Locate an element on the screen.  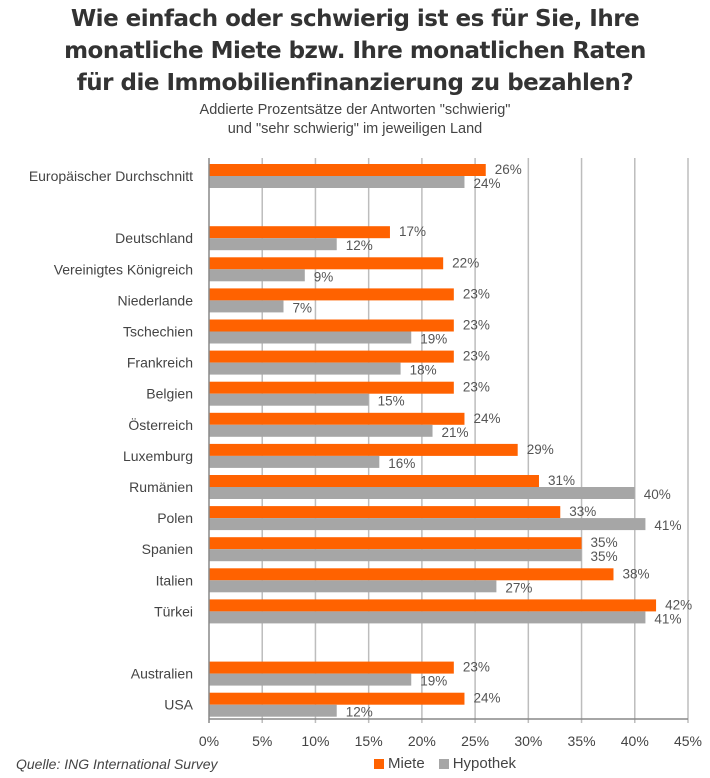
value-label-hypothek: 24% is located at coordinates (486, 183).